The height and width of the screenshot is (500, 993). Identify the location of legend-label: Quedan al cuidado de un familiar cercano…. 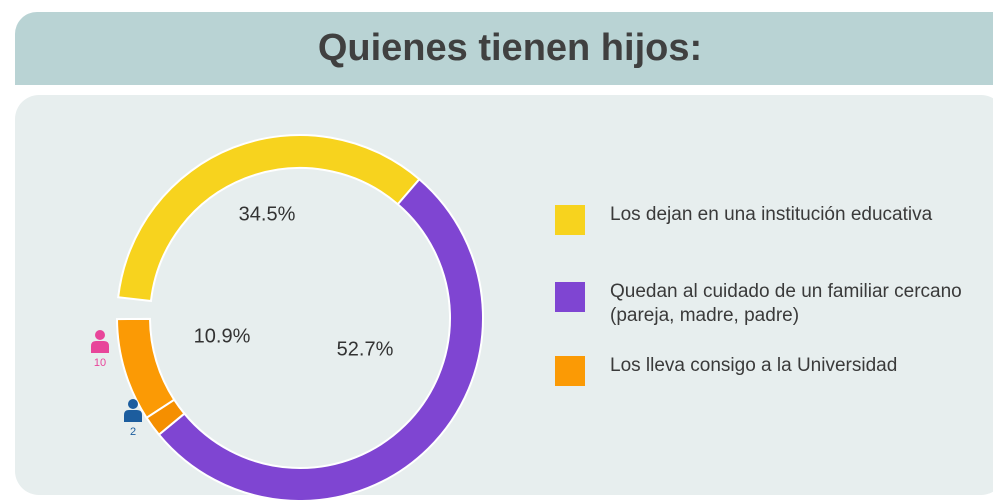
(786, 303).